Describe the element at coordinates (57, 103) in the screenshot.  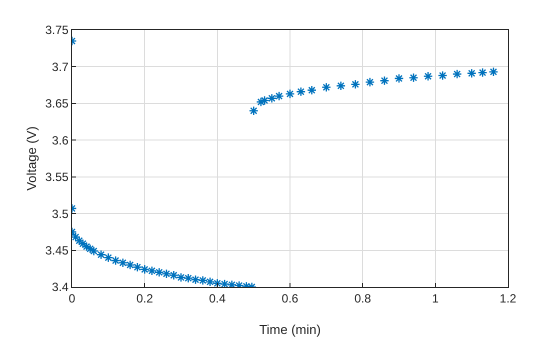
I see `y-tick-label: 3.65` at that location.